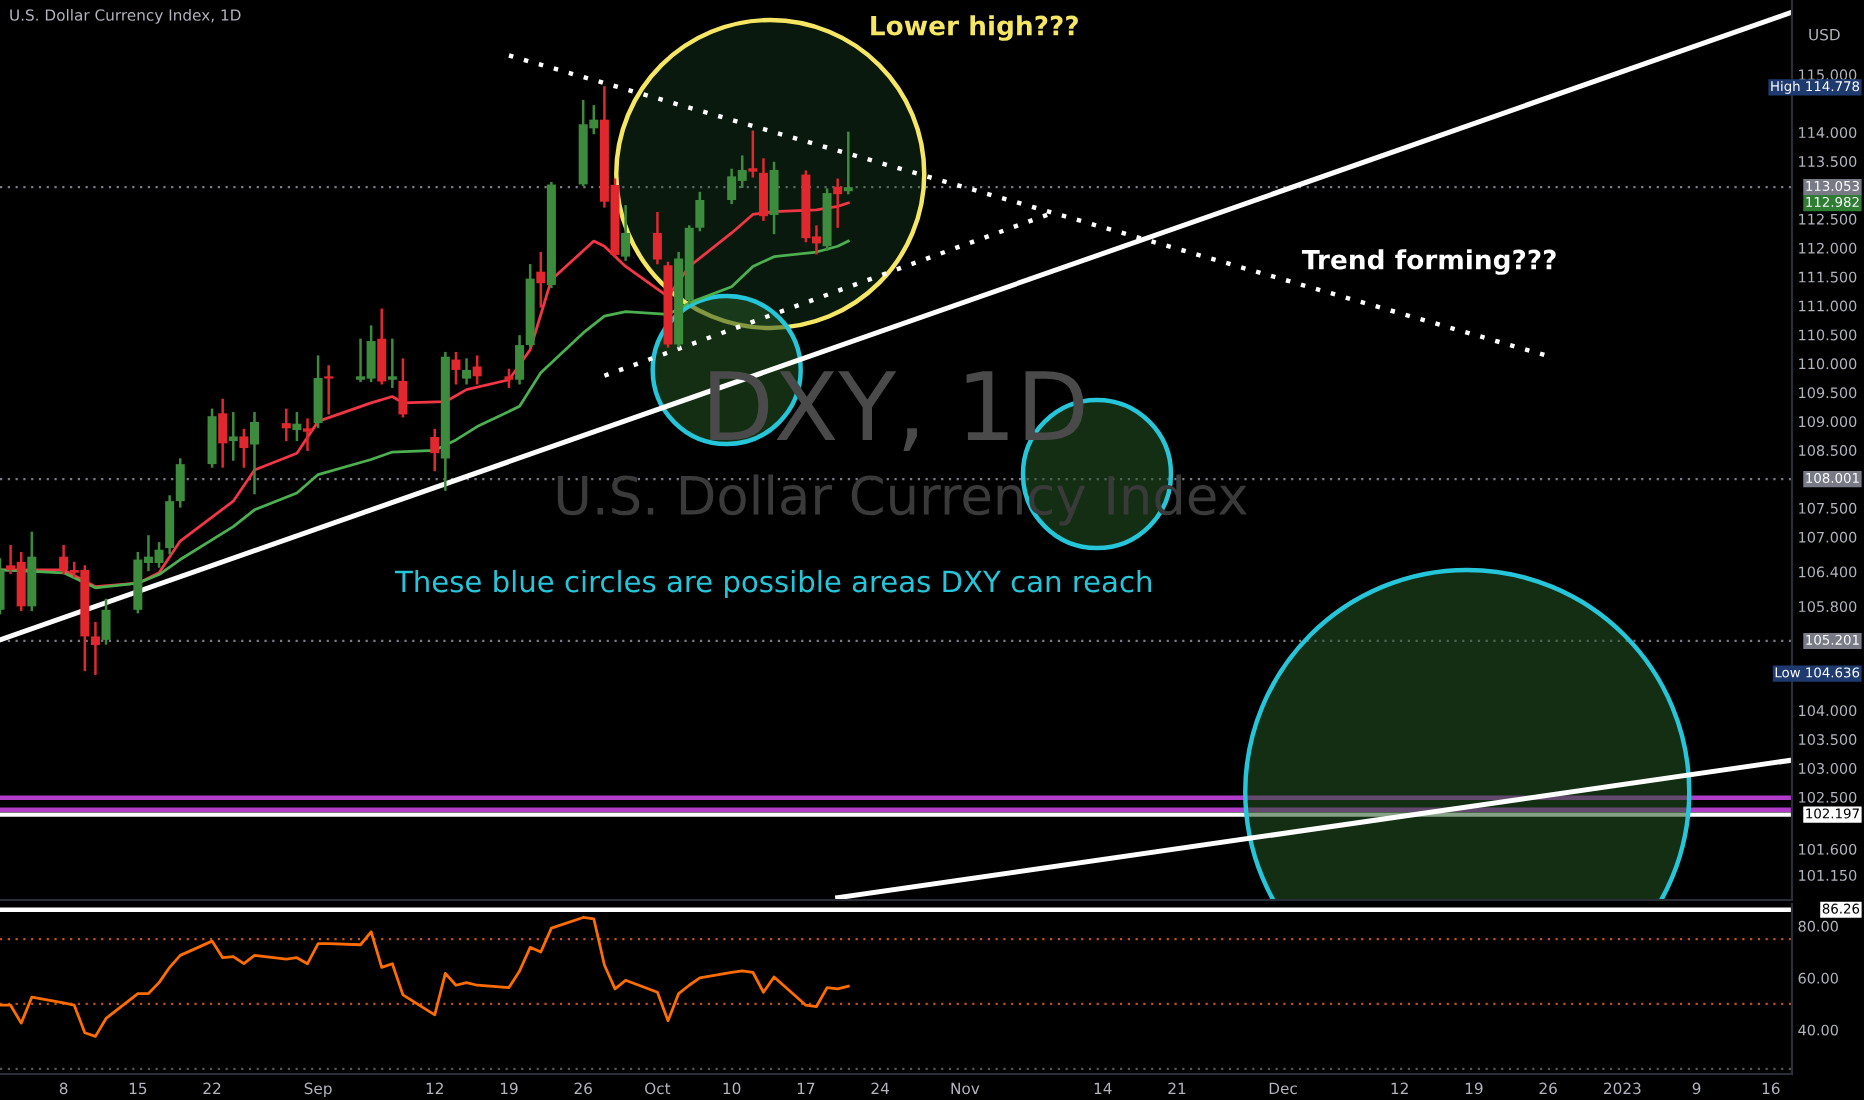 Image resolution: width=1864 pixels, height=1100 pixels. I want to click on annotation: These blue circles are possible areas DXY can reach, so click(772, 584).